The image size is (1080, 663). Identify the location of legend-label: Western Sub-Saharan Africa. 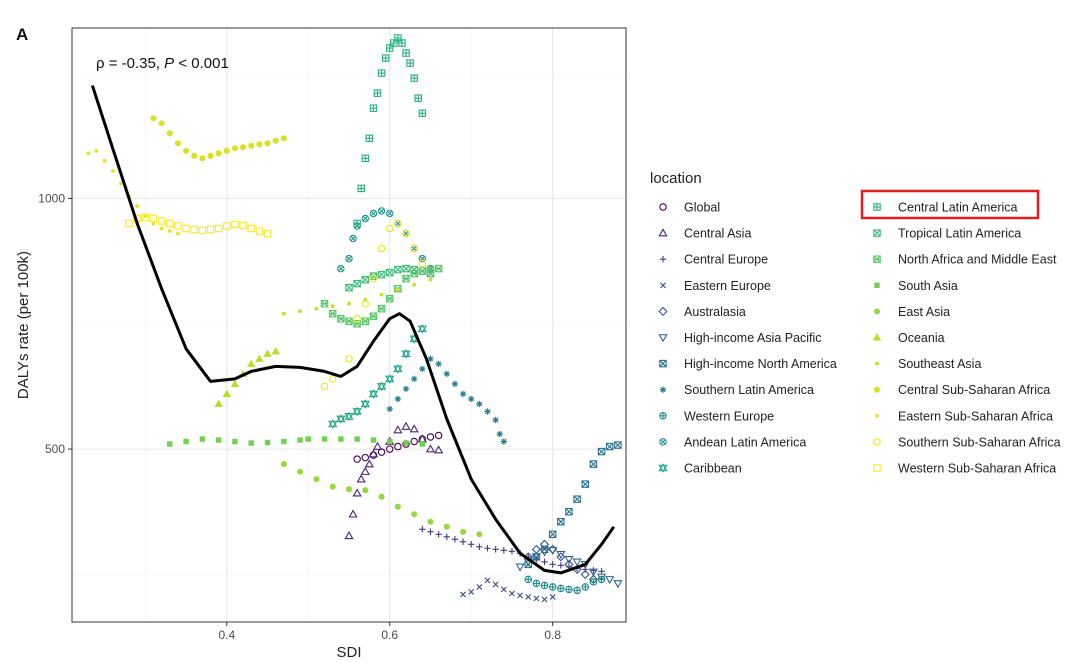
(977, 469).